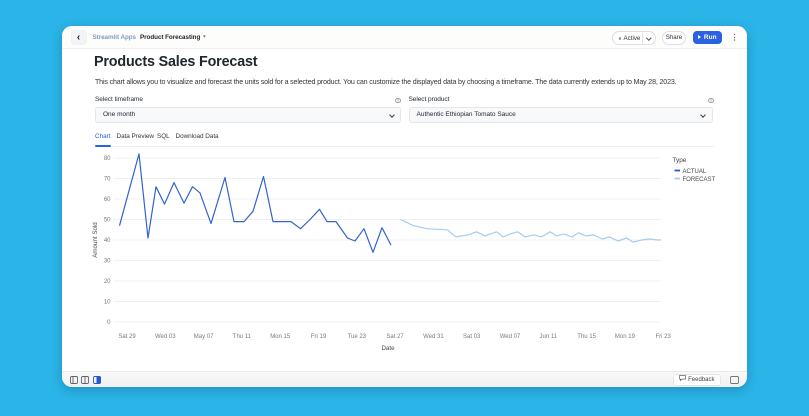  What do you see at coordinates (395, 337) in the screenshot?
I see `svg-text: Sat 27` at bounding box center [395, 337].